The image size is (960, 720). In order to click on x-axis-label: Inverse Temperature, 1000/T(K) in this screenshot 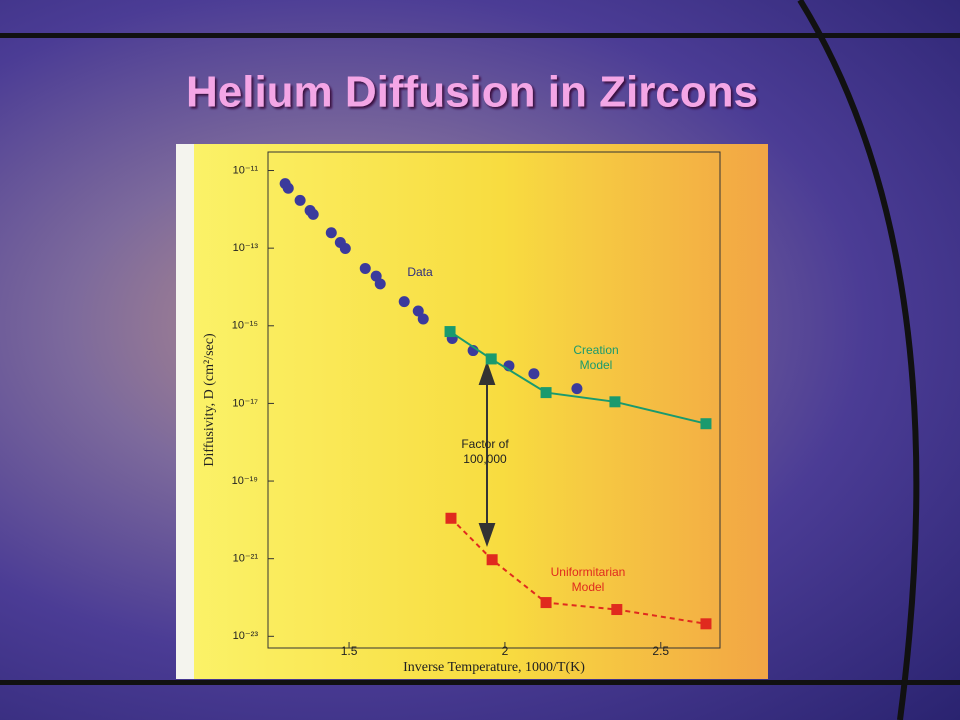, I will do `click(494, 667)`.